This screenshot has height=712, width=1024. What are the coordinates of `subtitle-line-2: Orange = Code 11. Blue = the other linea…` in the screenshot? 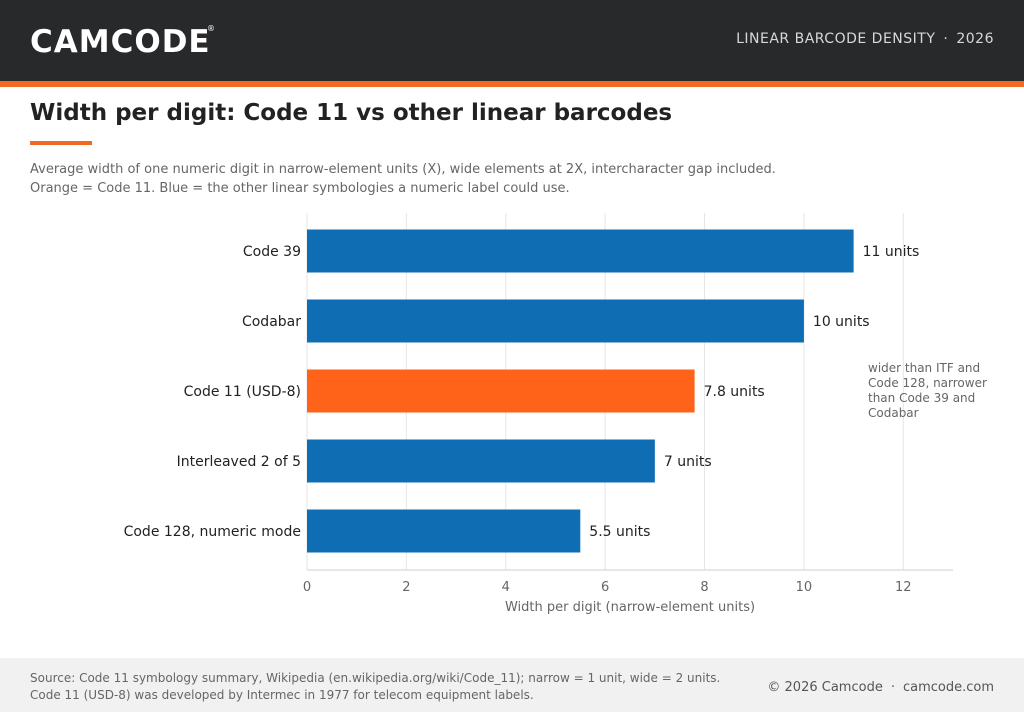 It's located at (300, 188).